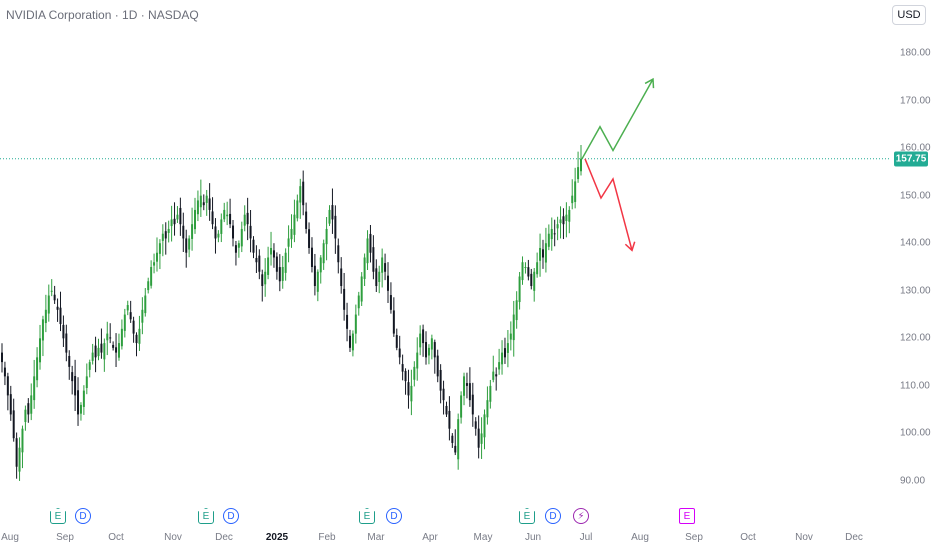 This screenshot has width=932, height=550. Describe the element at coordinates (65, 537) in the screenshot. I see `x-tick-label: Sep` at that location.